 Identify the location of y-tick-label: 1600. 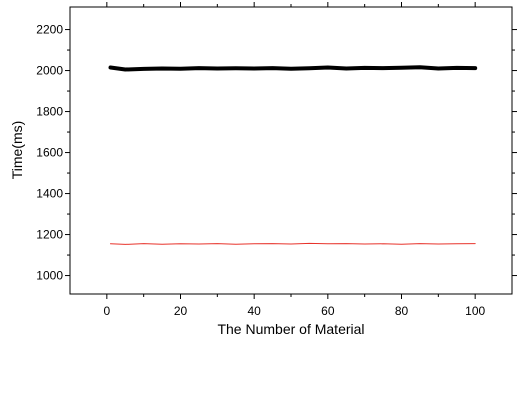
(49, 153).